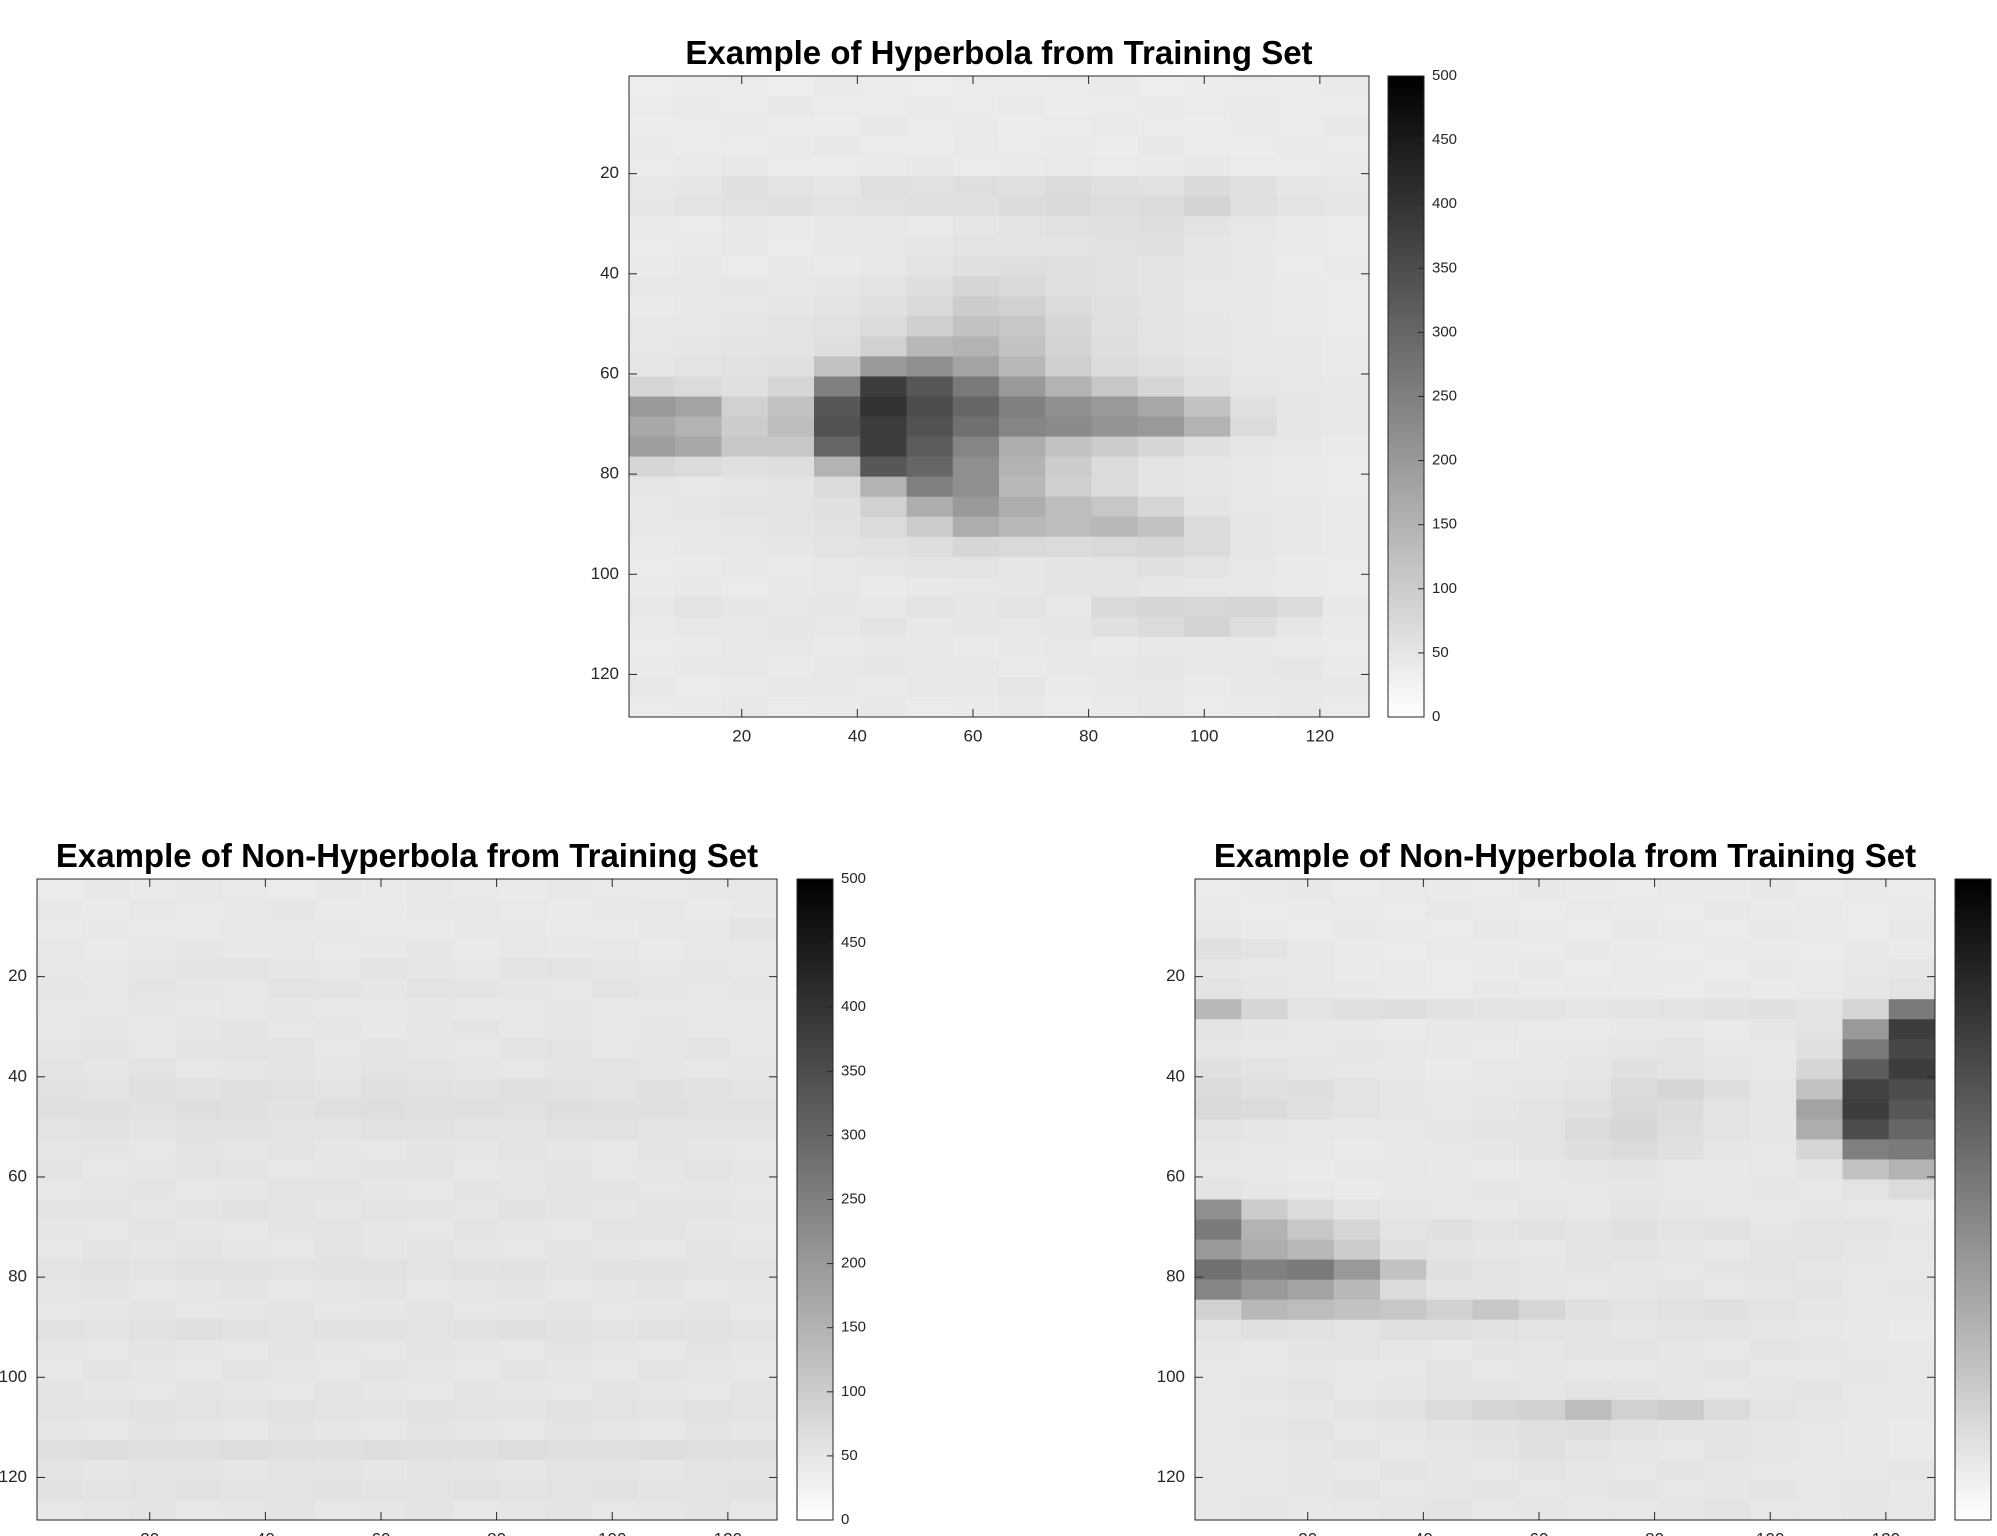  What do you see at coordinates (1973, 1199) in the screenshot?
I see `colorbar` at bounding box center [1973, 1199].